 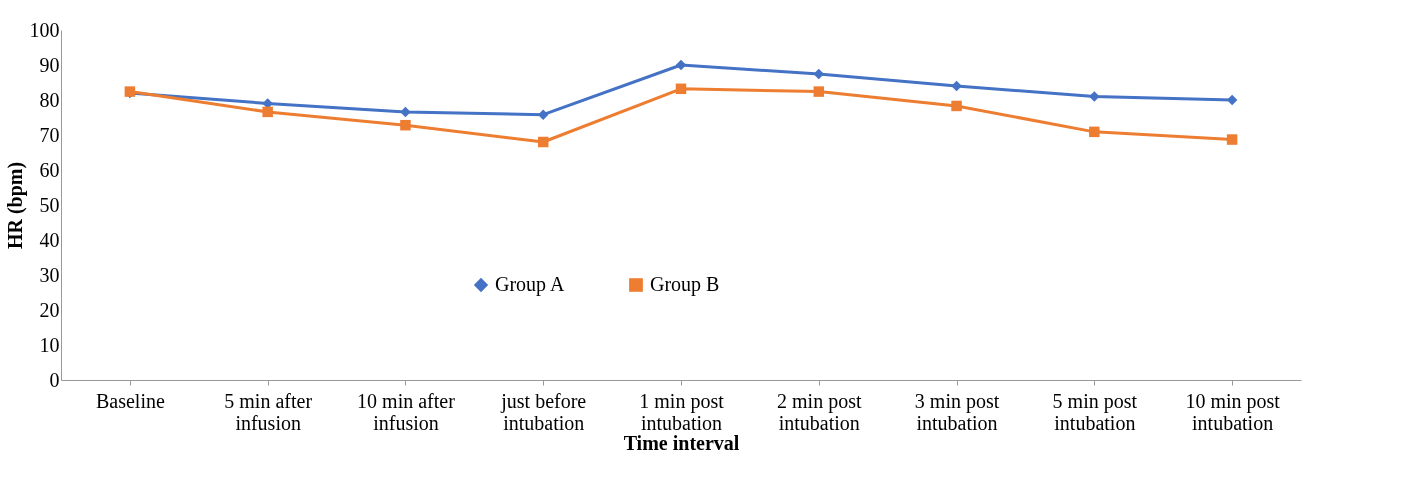 What do you see at coordinates (49, 239) in the screenshot?
I see `y-tick-label: 40` at bounding box center [49, 239].